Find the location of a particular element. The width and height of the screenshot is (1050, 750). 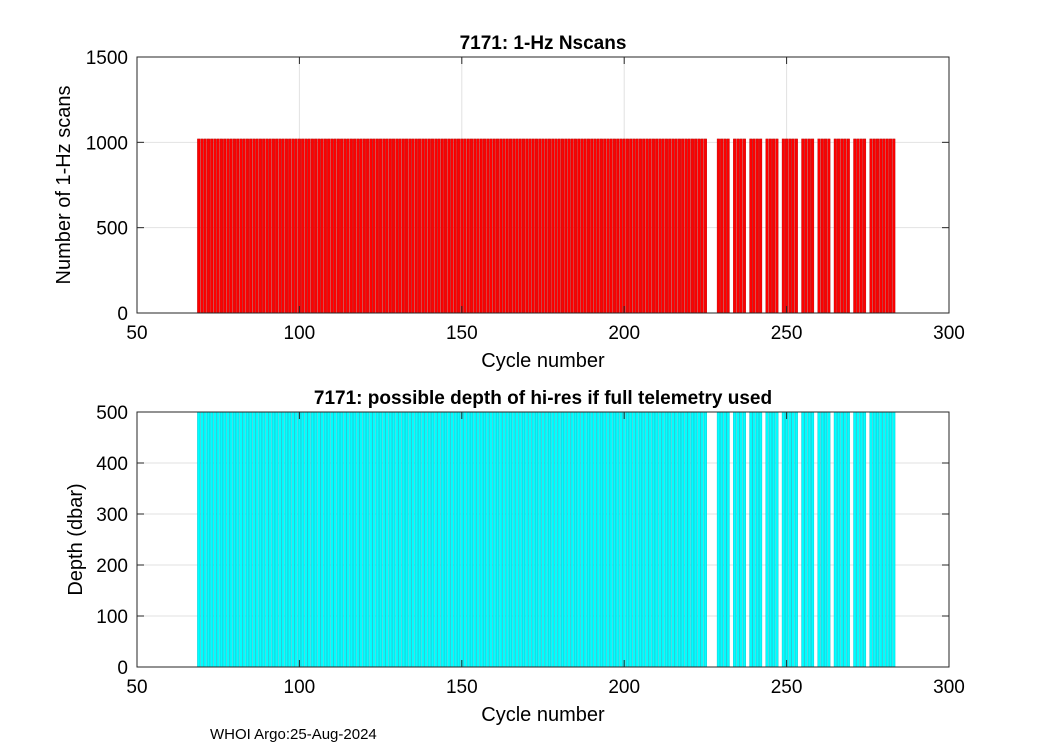

y-tick-label: 500 is located at coordinates (112, 229).